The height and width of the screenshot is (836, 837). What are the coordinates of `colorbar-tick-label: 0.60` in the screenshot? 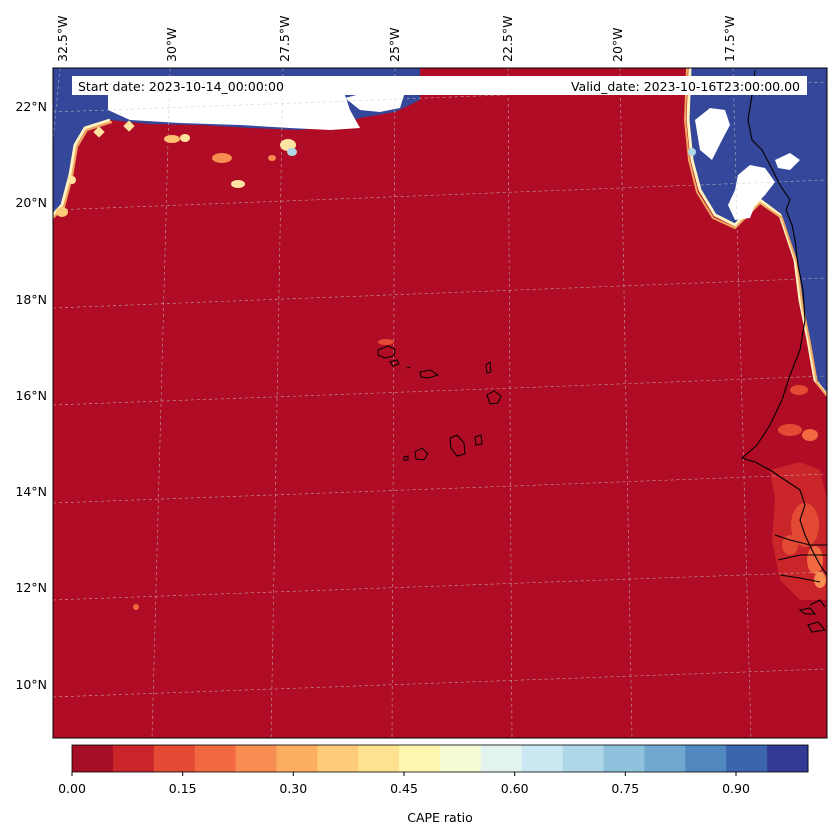 It's located at (515, 788).